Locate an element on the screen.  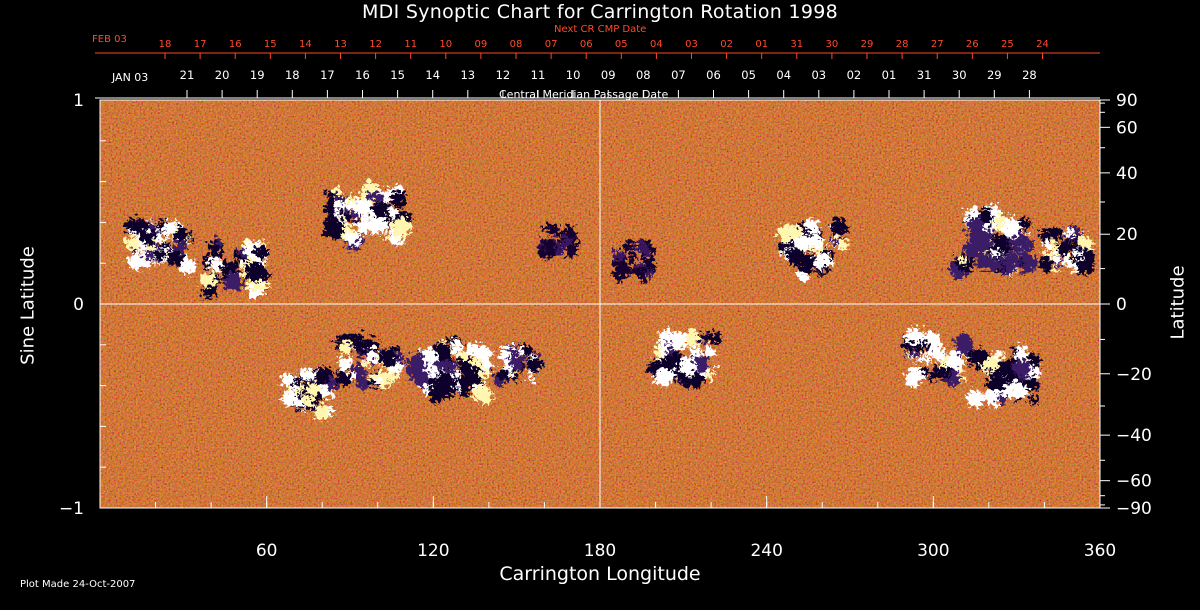
next-cr-date: 12 is located at coordinates (375, 44).